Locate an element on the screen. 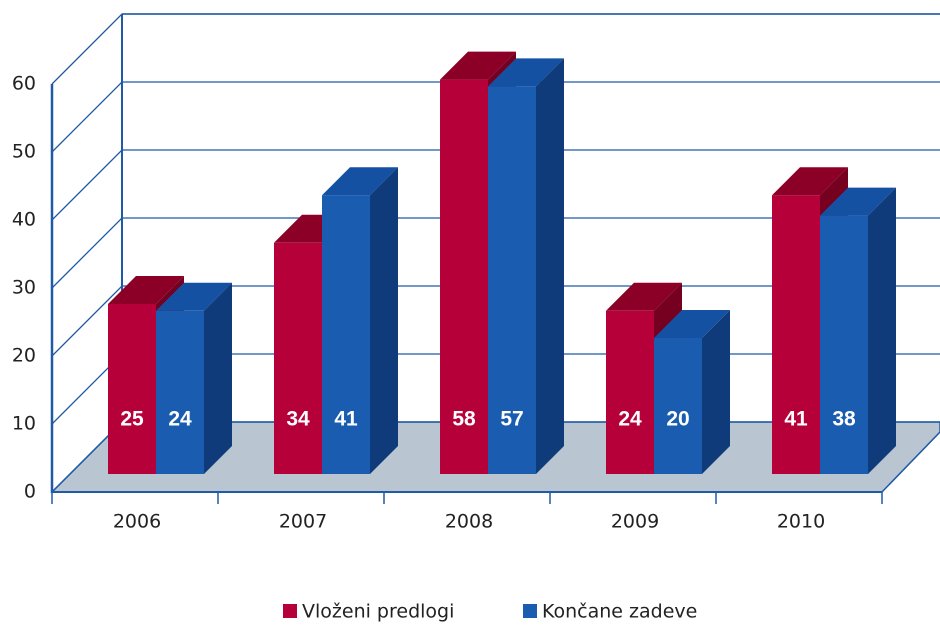 The height and width of the screenshot is (629, 940). y-tick-label: 30 is located at coordinates (24, 288).